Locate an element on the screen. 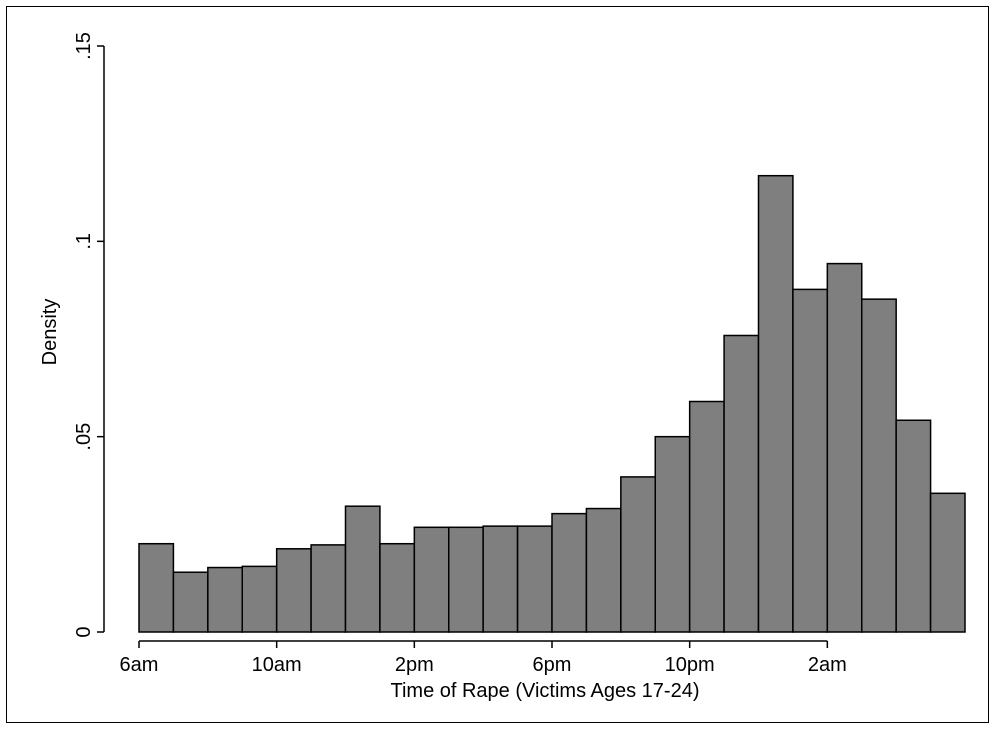 The image size is (997, 731). y-axis: 0 .05 .1 .15 is located at coordinates (89, 335).